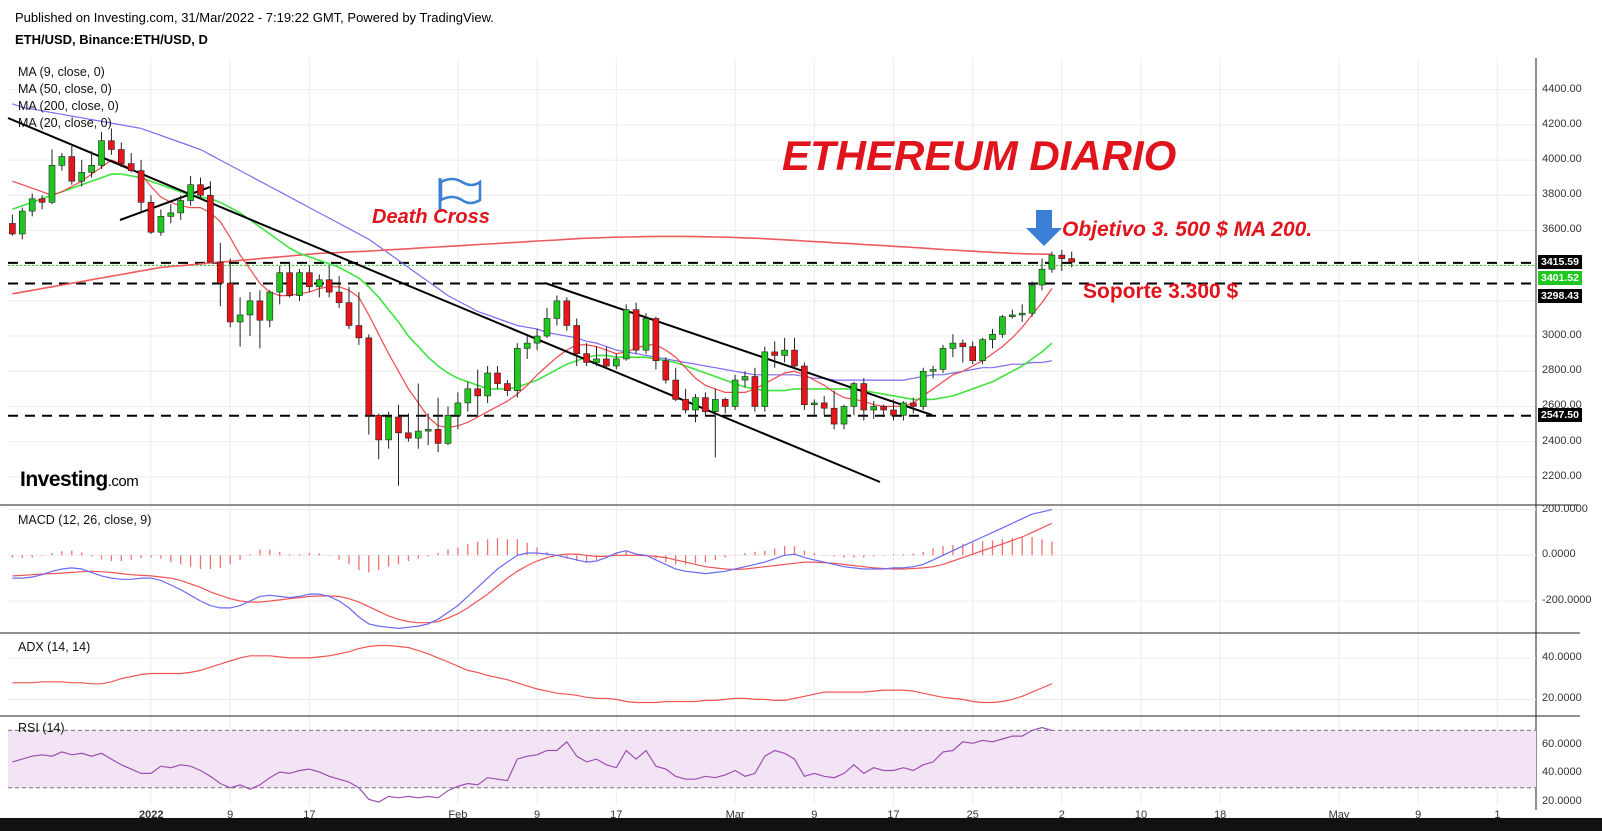 Image resolution: width=1602 pixels, height=831 pixels. I want to click on price-tag: 3298.43, so click(1560, 295).